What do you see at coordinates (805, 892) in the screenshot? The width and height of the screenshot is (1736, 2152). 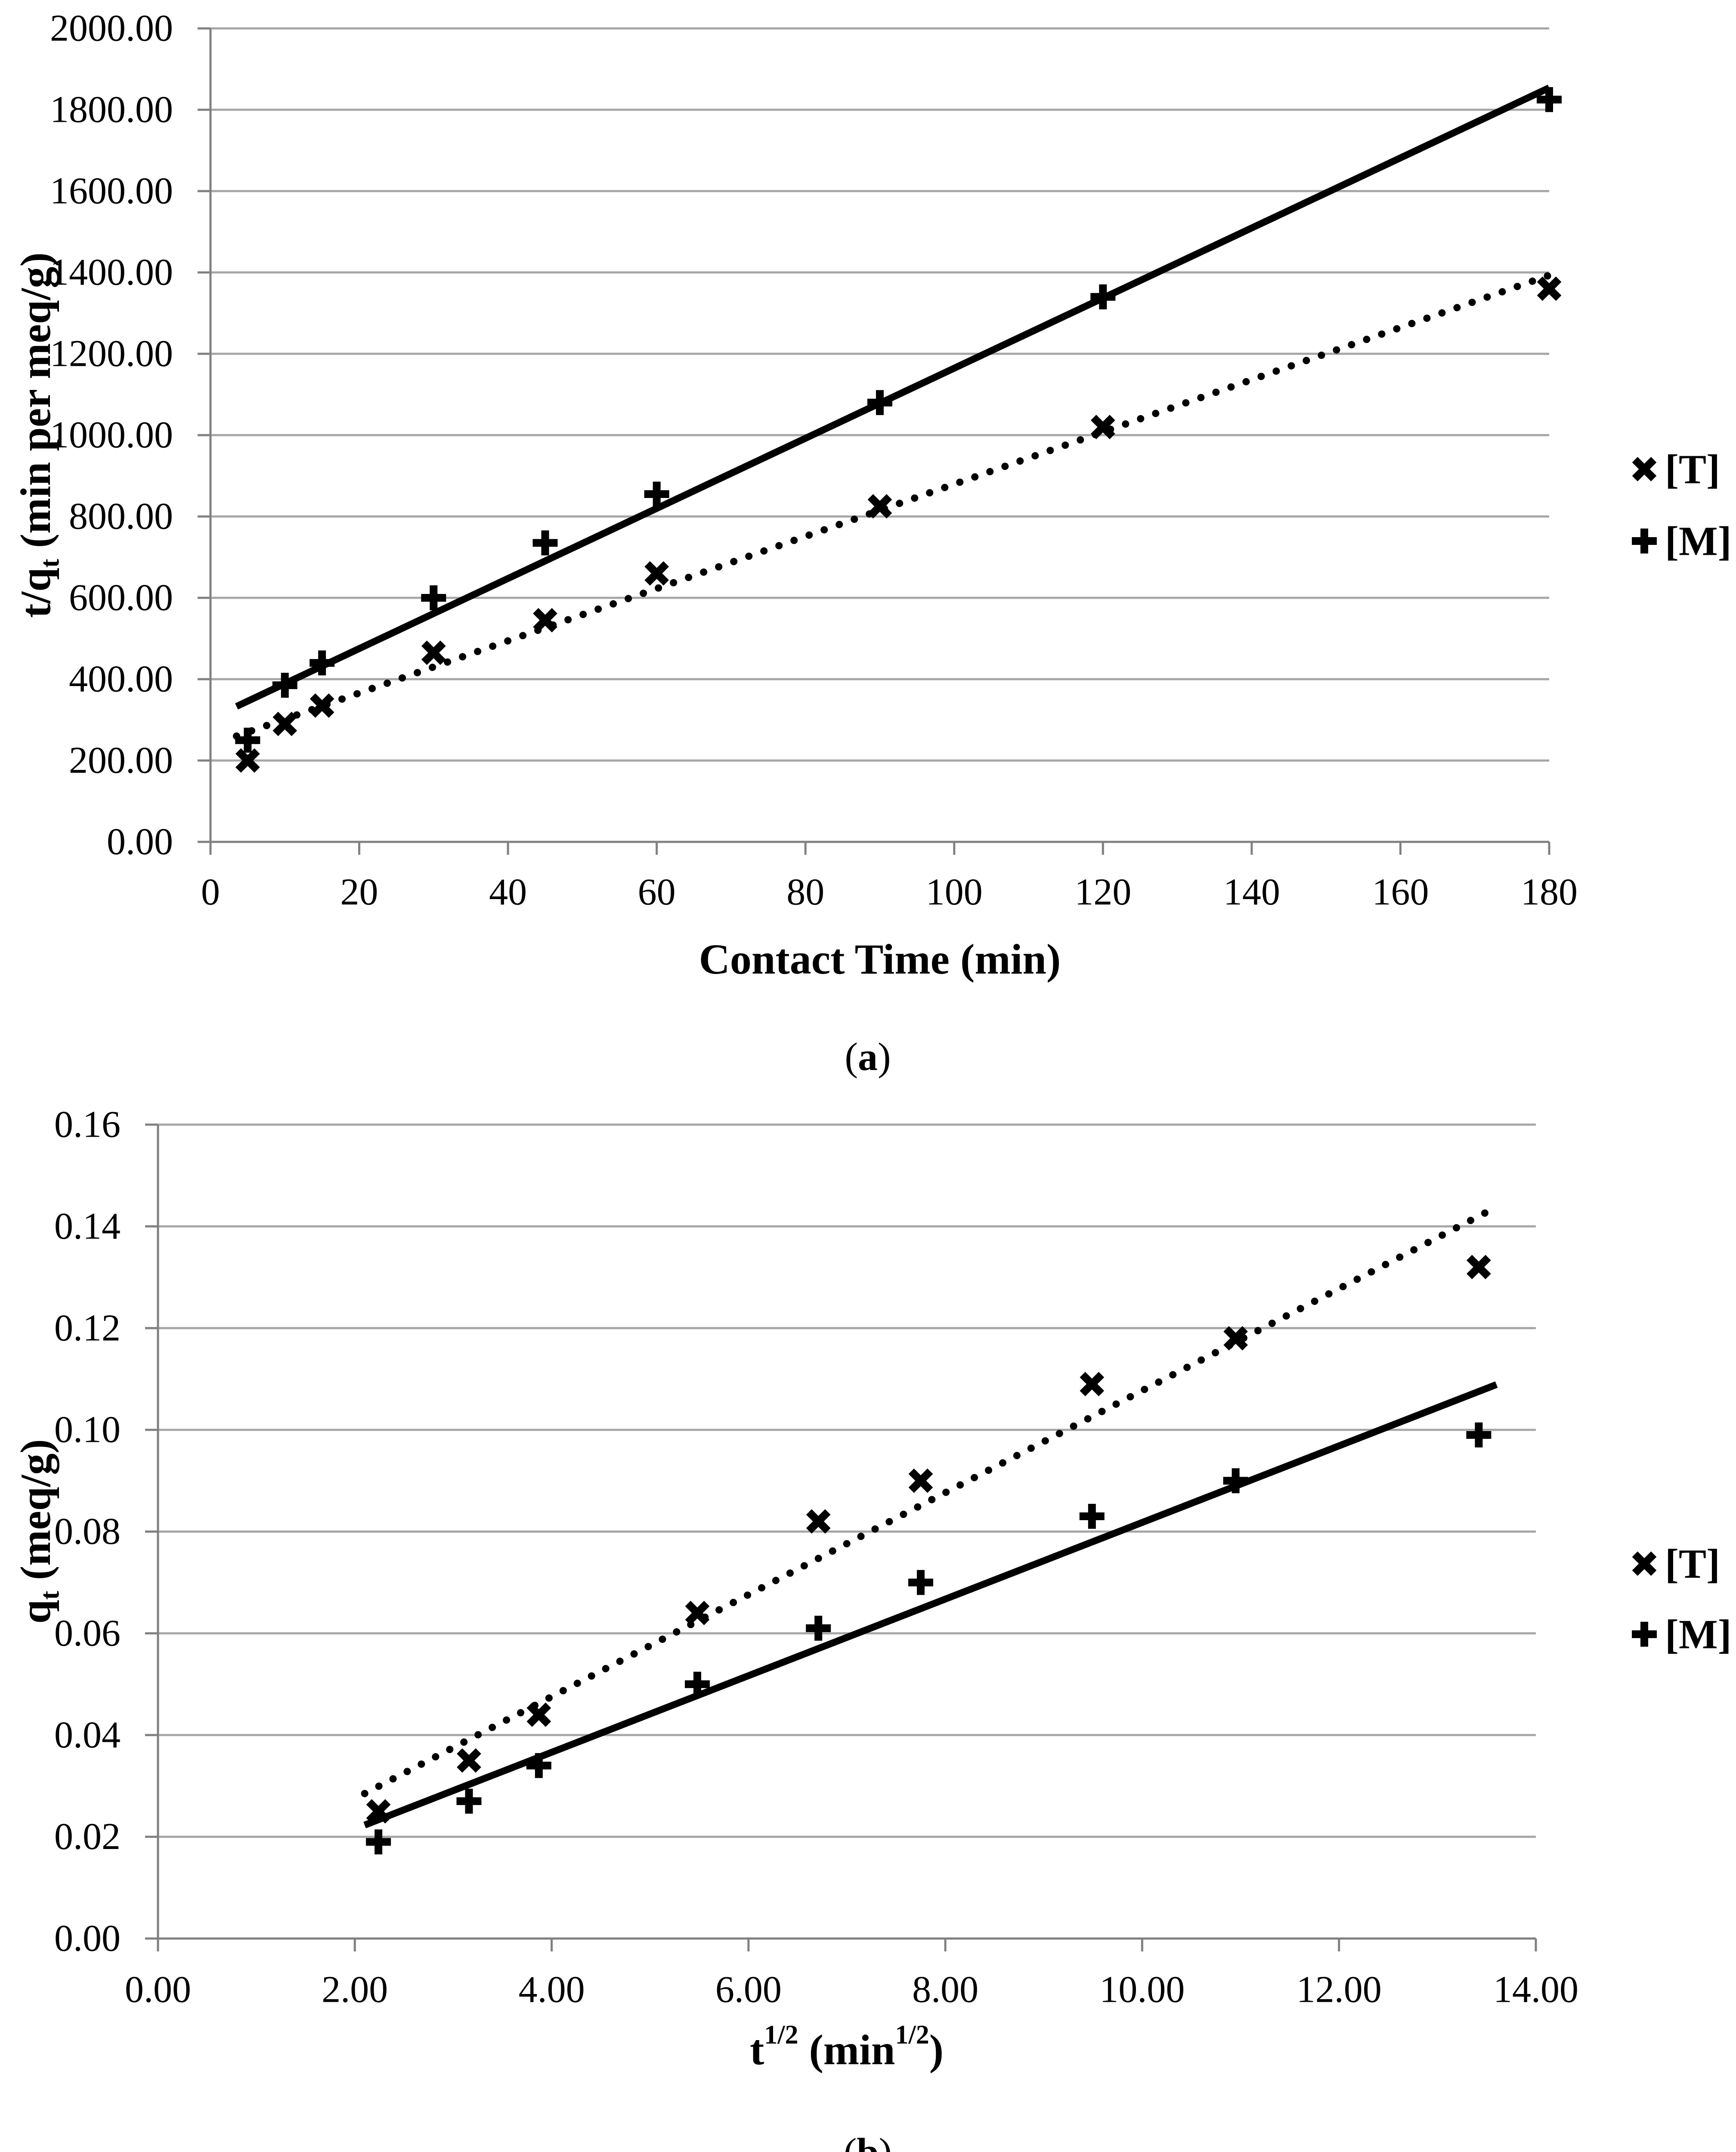 I see `x-tick-label: 80` at bounding box center [805, 892].